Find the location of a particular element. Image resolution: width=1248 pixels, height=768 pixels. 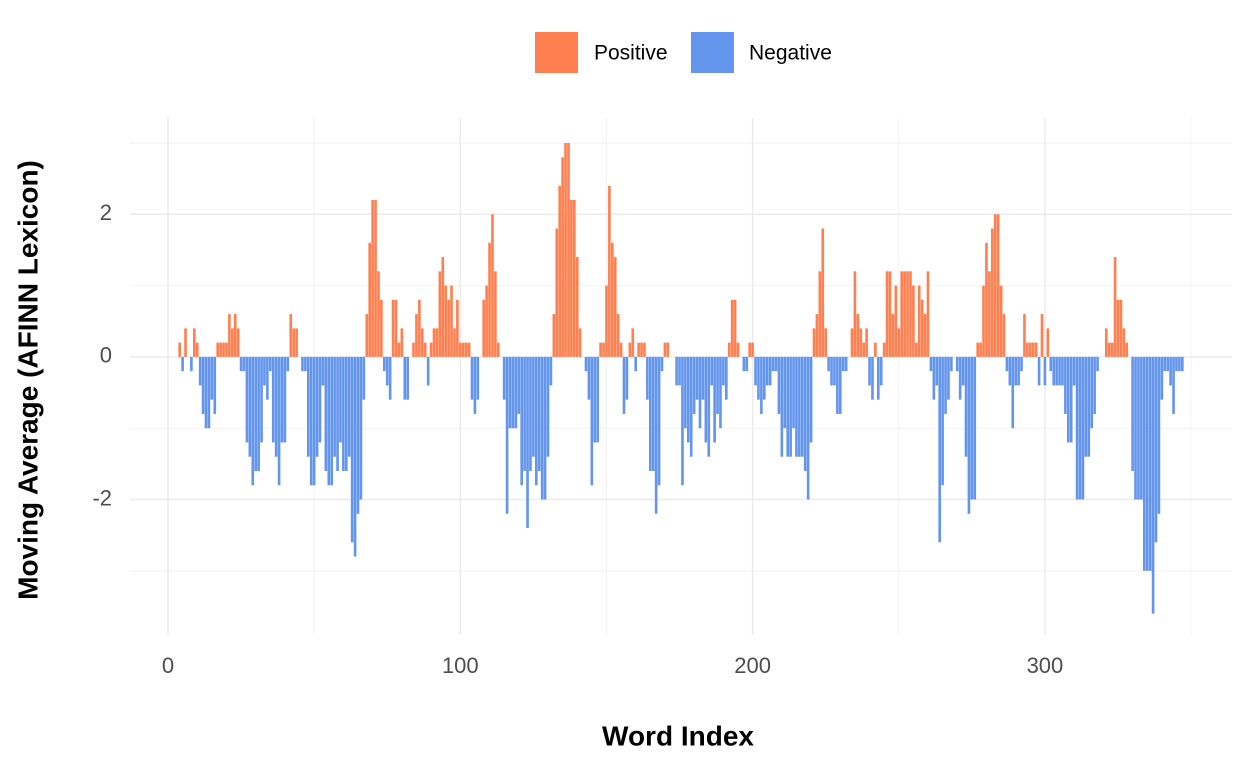

x-tick-label: 100 is located at coordinates (460, 665).